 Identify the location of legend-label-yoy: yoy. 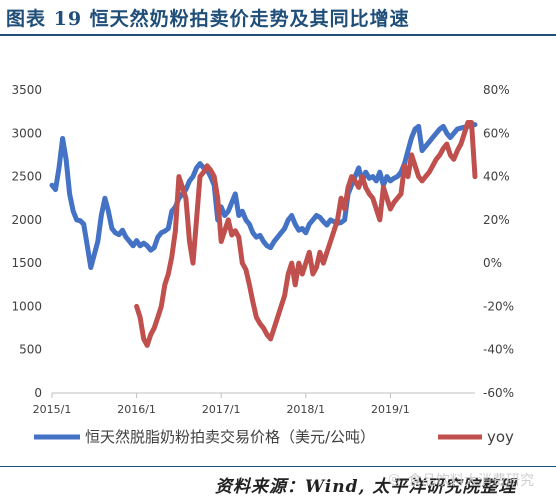
(500, 437).